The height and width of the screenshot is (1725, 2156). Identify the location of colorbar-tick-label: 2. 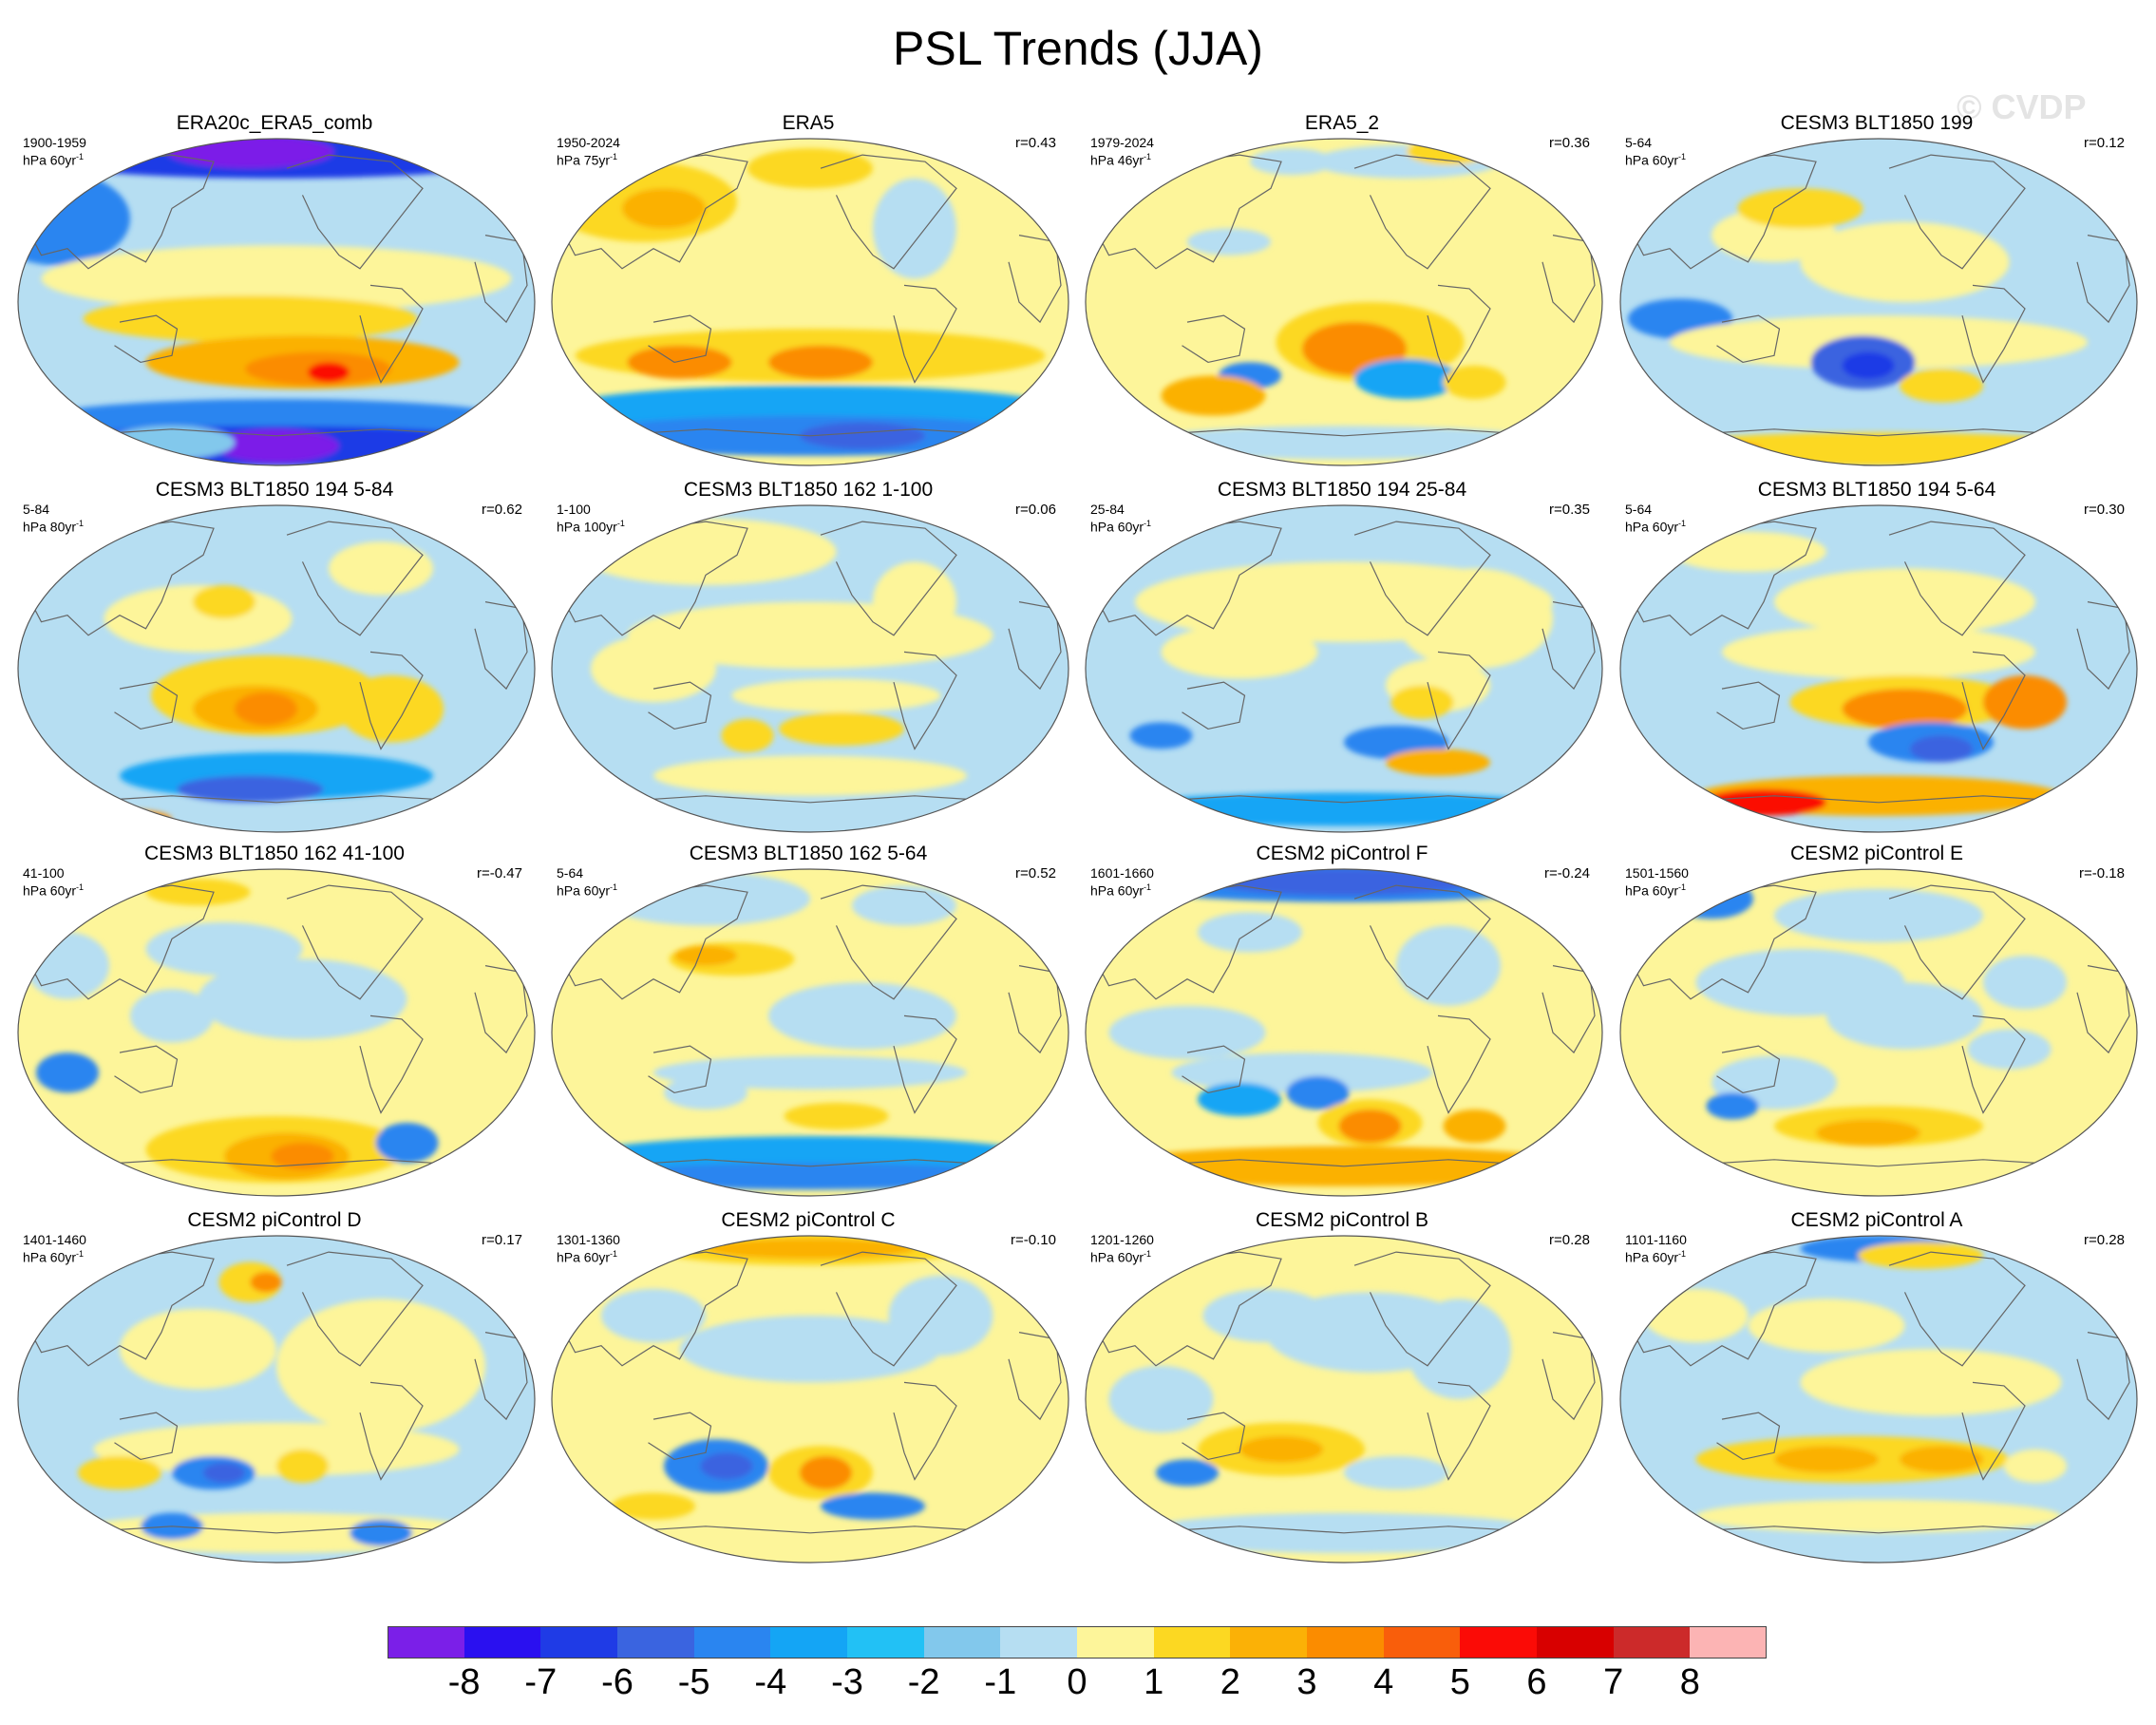
(1230, 1682).